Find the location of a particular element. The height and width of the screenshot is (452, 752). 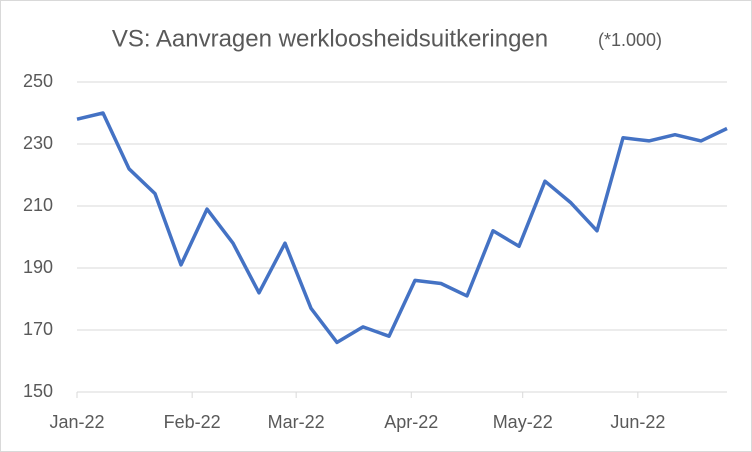

chart-title: VS: Aanvragen werkloosheidsuitkeringen is located at coordinates (330, 38).